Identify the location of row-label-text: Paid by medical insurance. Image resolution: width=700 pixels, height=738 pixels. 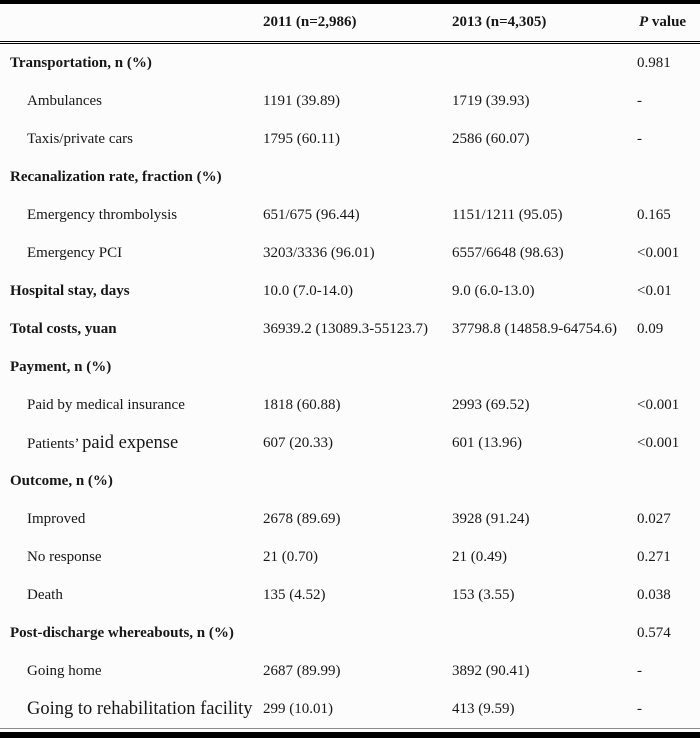
(106, 404).